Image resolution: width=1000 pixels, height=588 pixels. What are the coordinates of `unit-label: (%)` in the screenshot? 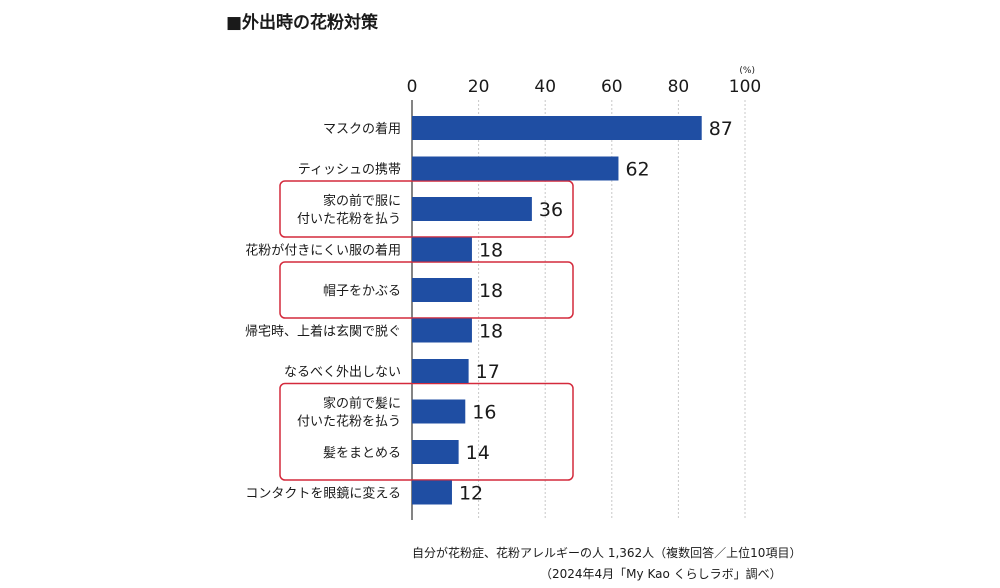 It's located at (747, 71).